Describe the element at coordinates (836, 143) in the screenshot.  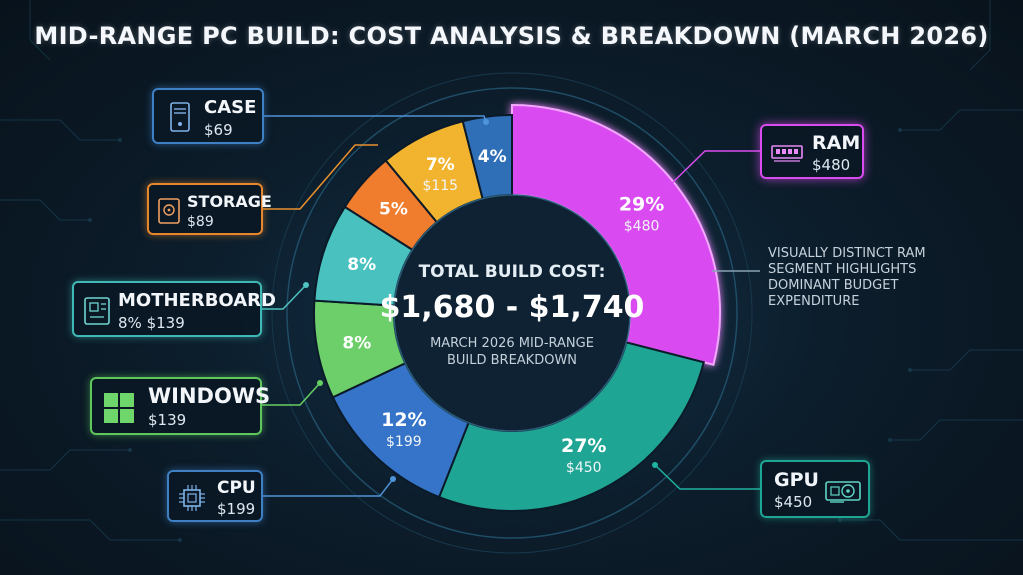
I see `legend-ram-name: RAM` at that location.